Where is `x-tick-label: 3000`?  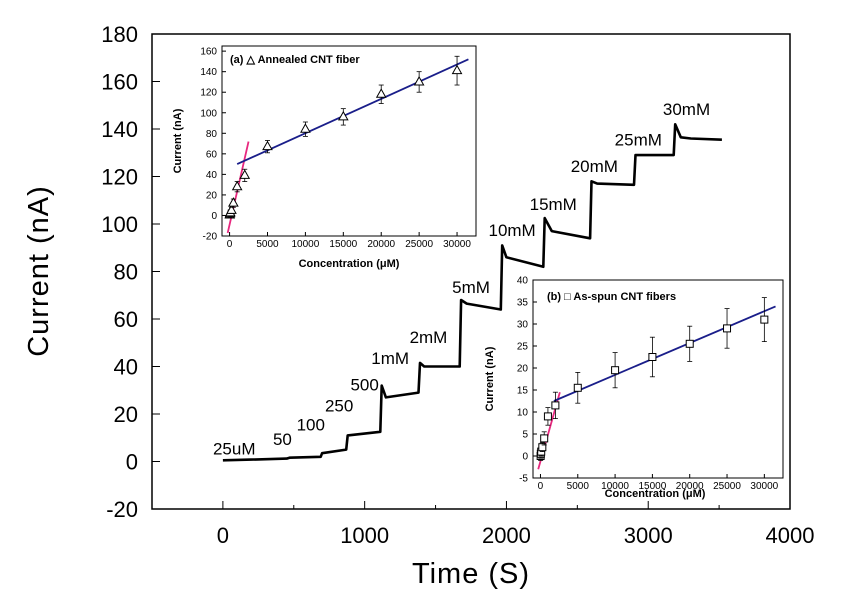 x-tick-label: 3000 is located at coordinates (648, 535).